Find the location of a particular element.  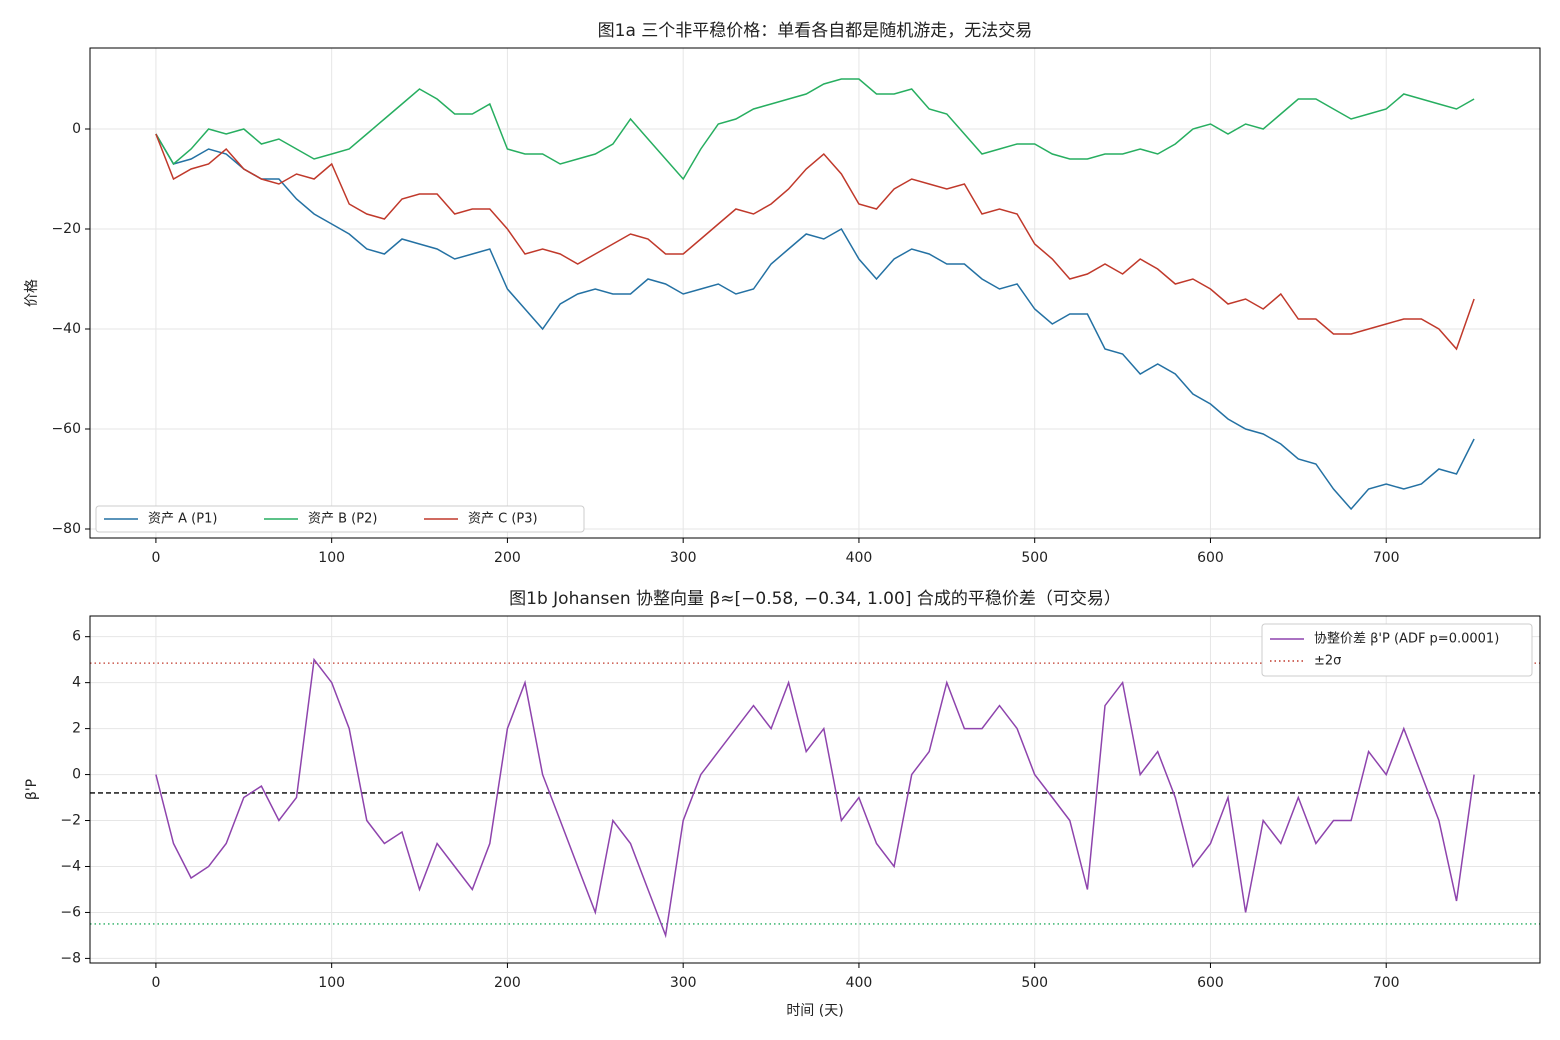

legend: 资产 A (P1) 资产 B (P2) 资产 C (P3) is located at coordinates (340, 519).